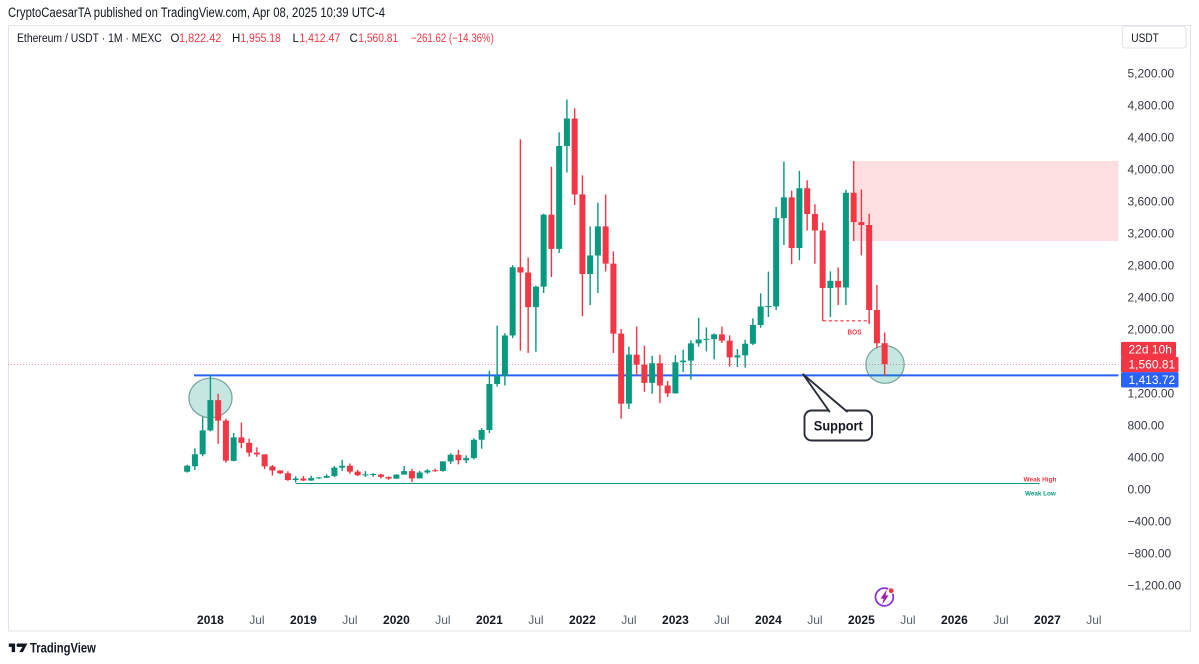 The image size is (1199, 664). I want to click on svg-text: 2024, so click(768, 620).